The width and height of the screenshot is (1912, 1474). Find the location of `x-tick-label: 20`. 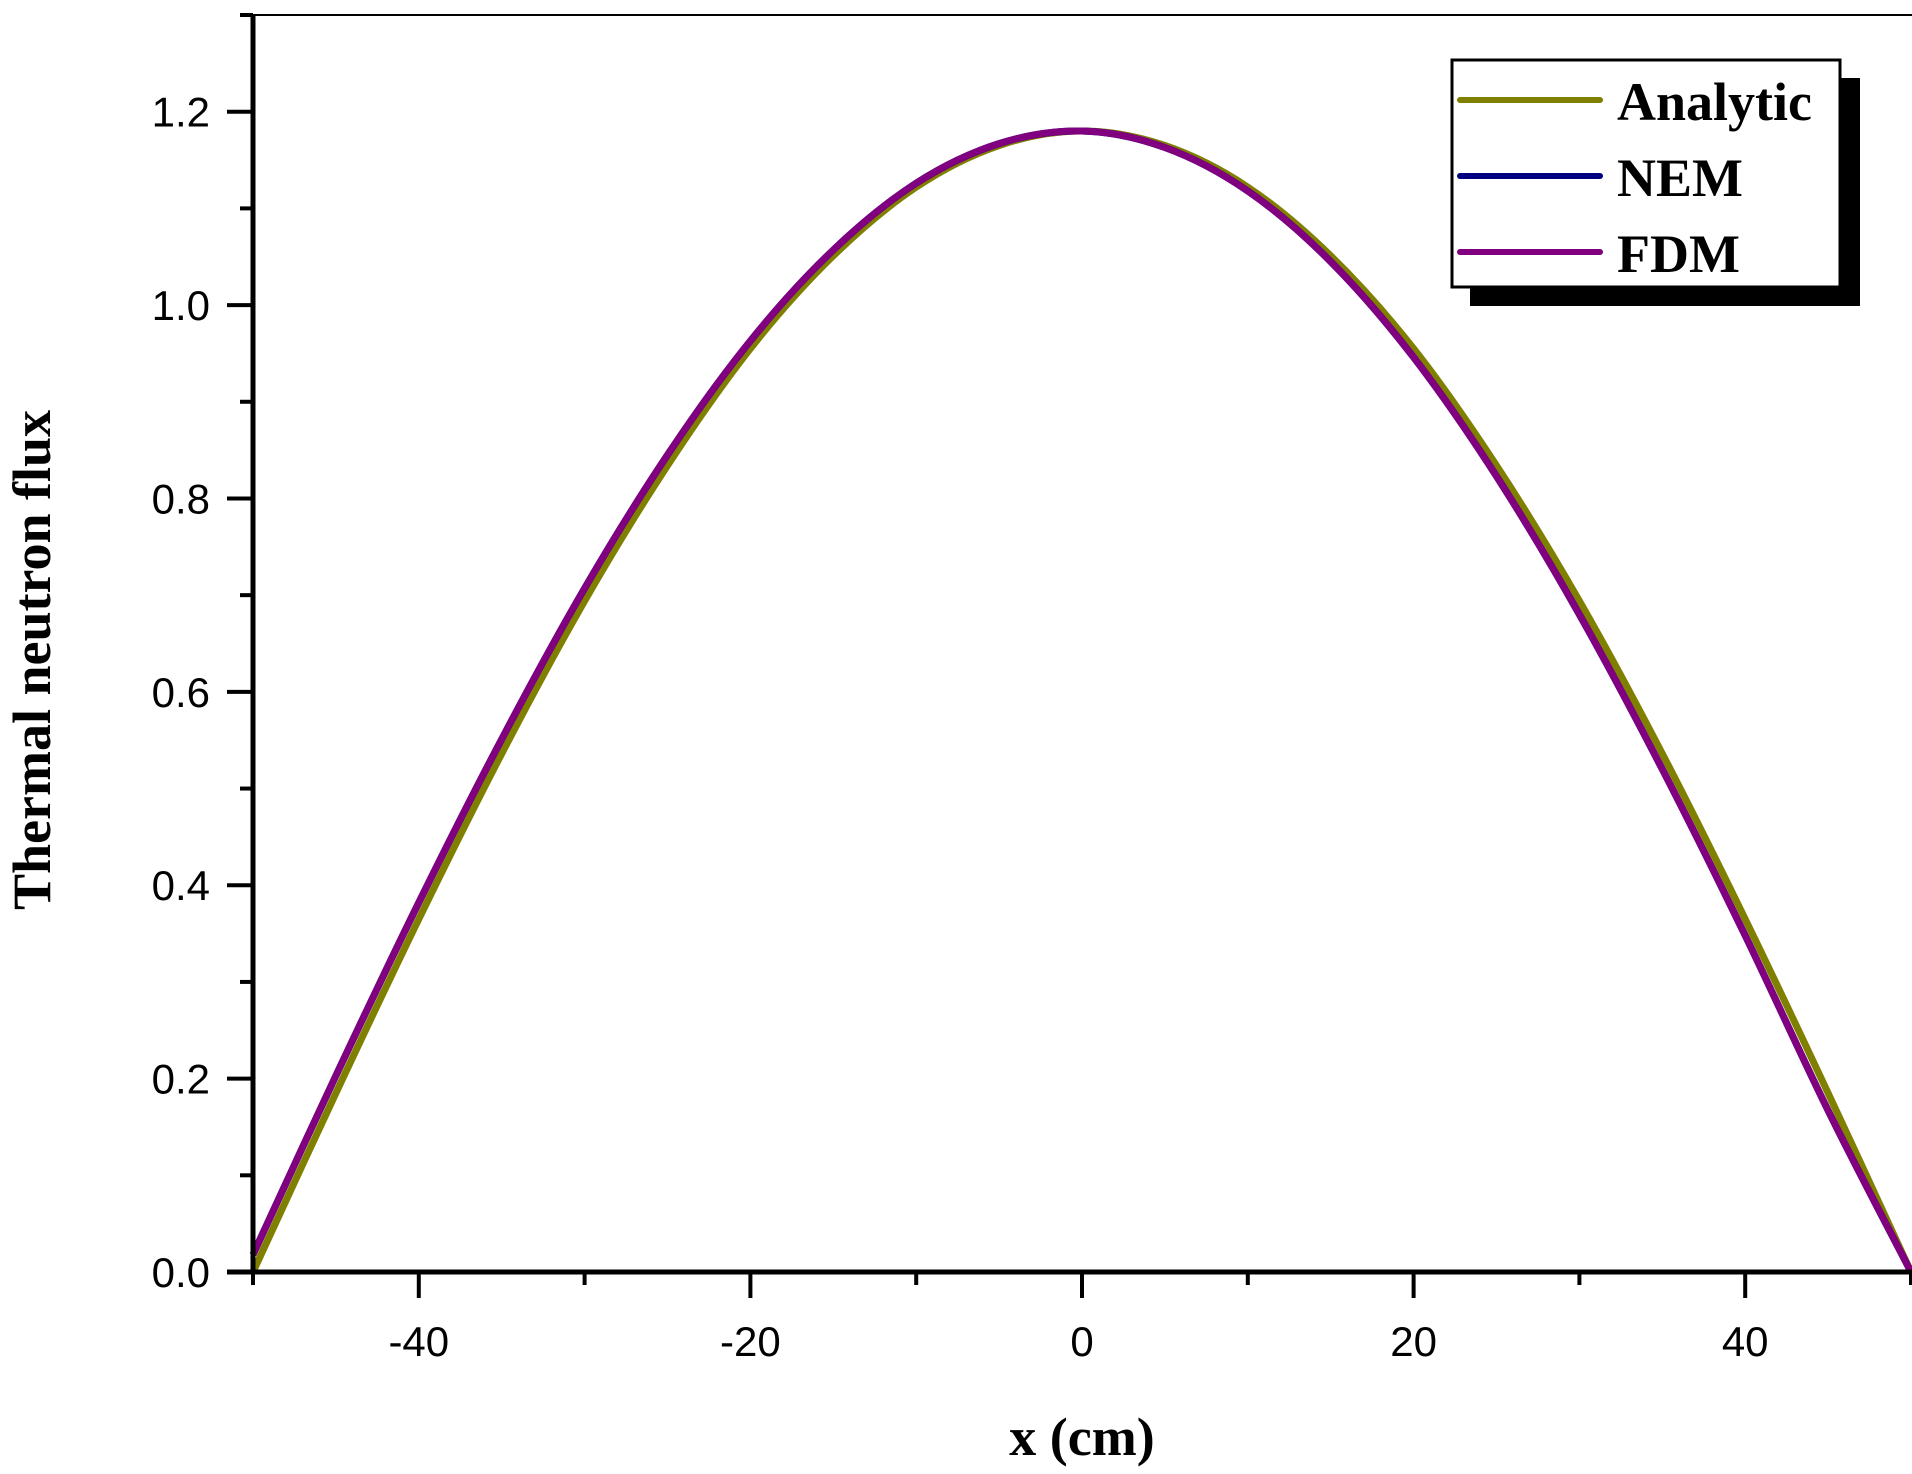

x-tick-label: 20 is located at coordinates (1413, 1341).